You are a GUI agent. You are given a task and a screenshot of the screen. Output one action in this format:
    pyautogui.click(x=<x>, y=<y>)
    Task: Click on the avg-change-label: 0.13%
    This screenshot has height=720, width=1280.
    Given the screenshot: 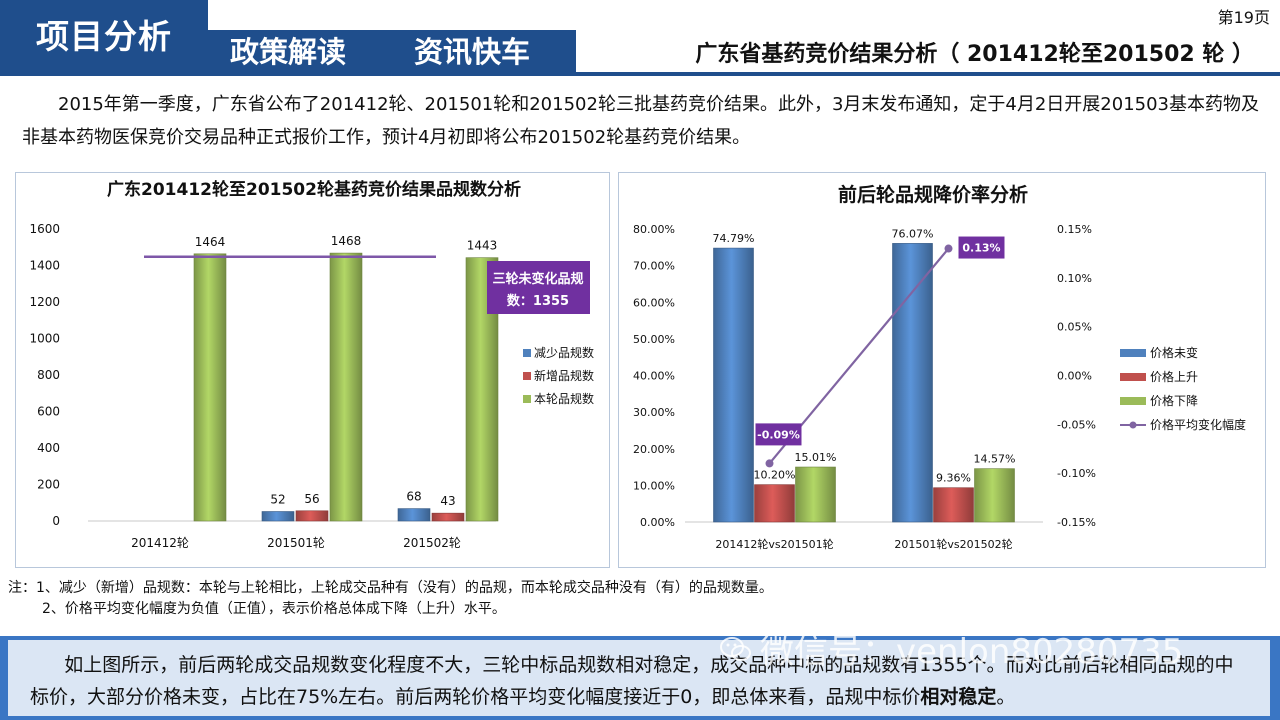 What is the action you would take?
    pyautogui.click(x=981, y=248)
    